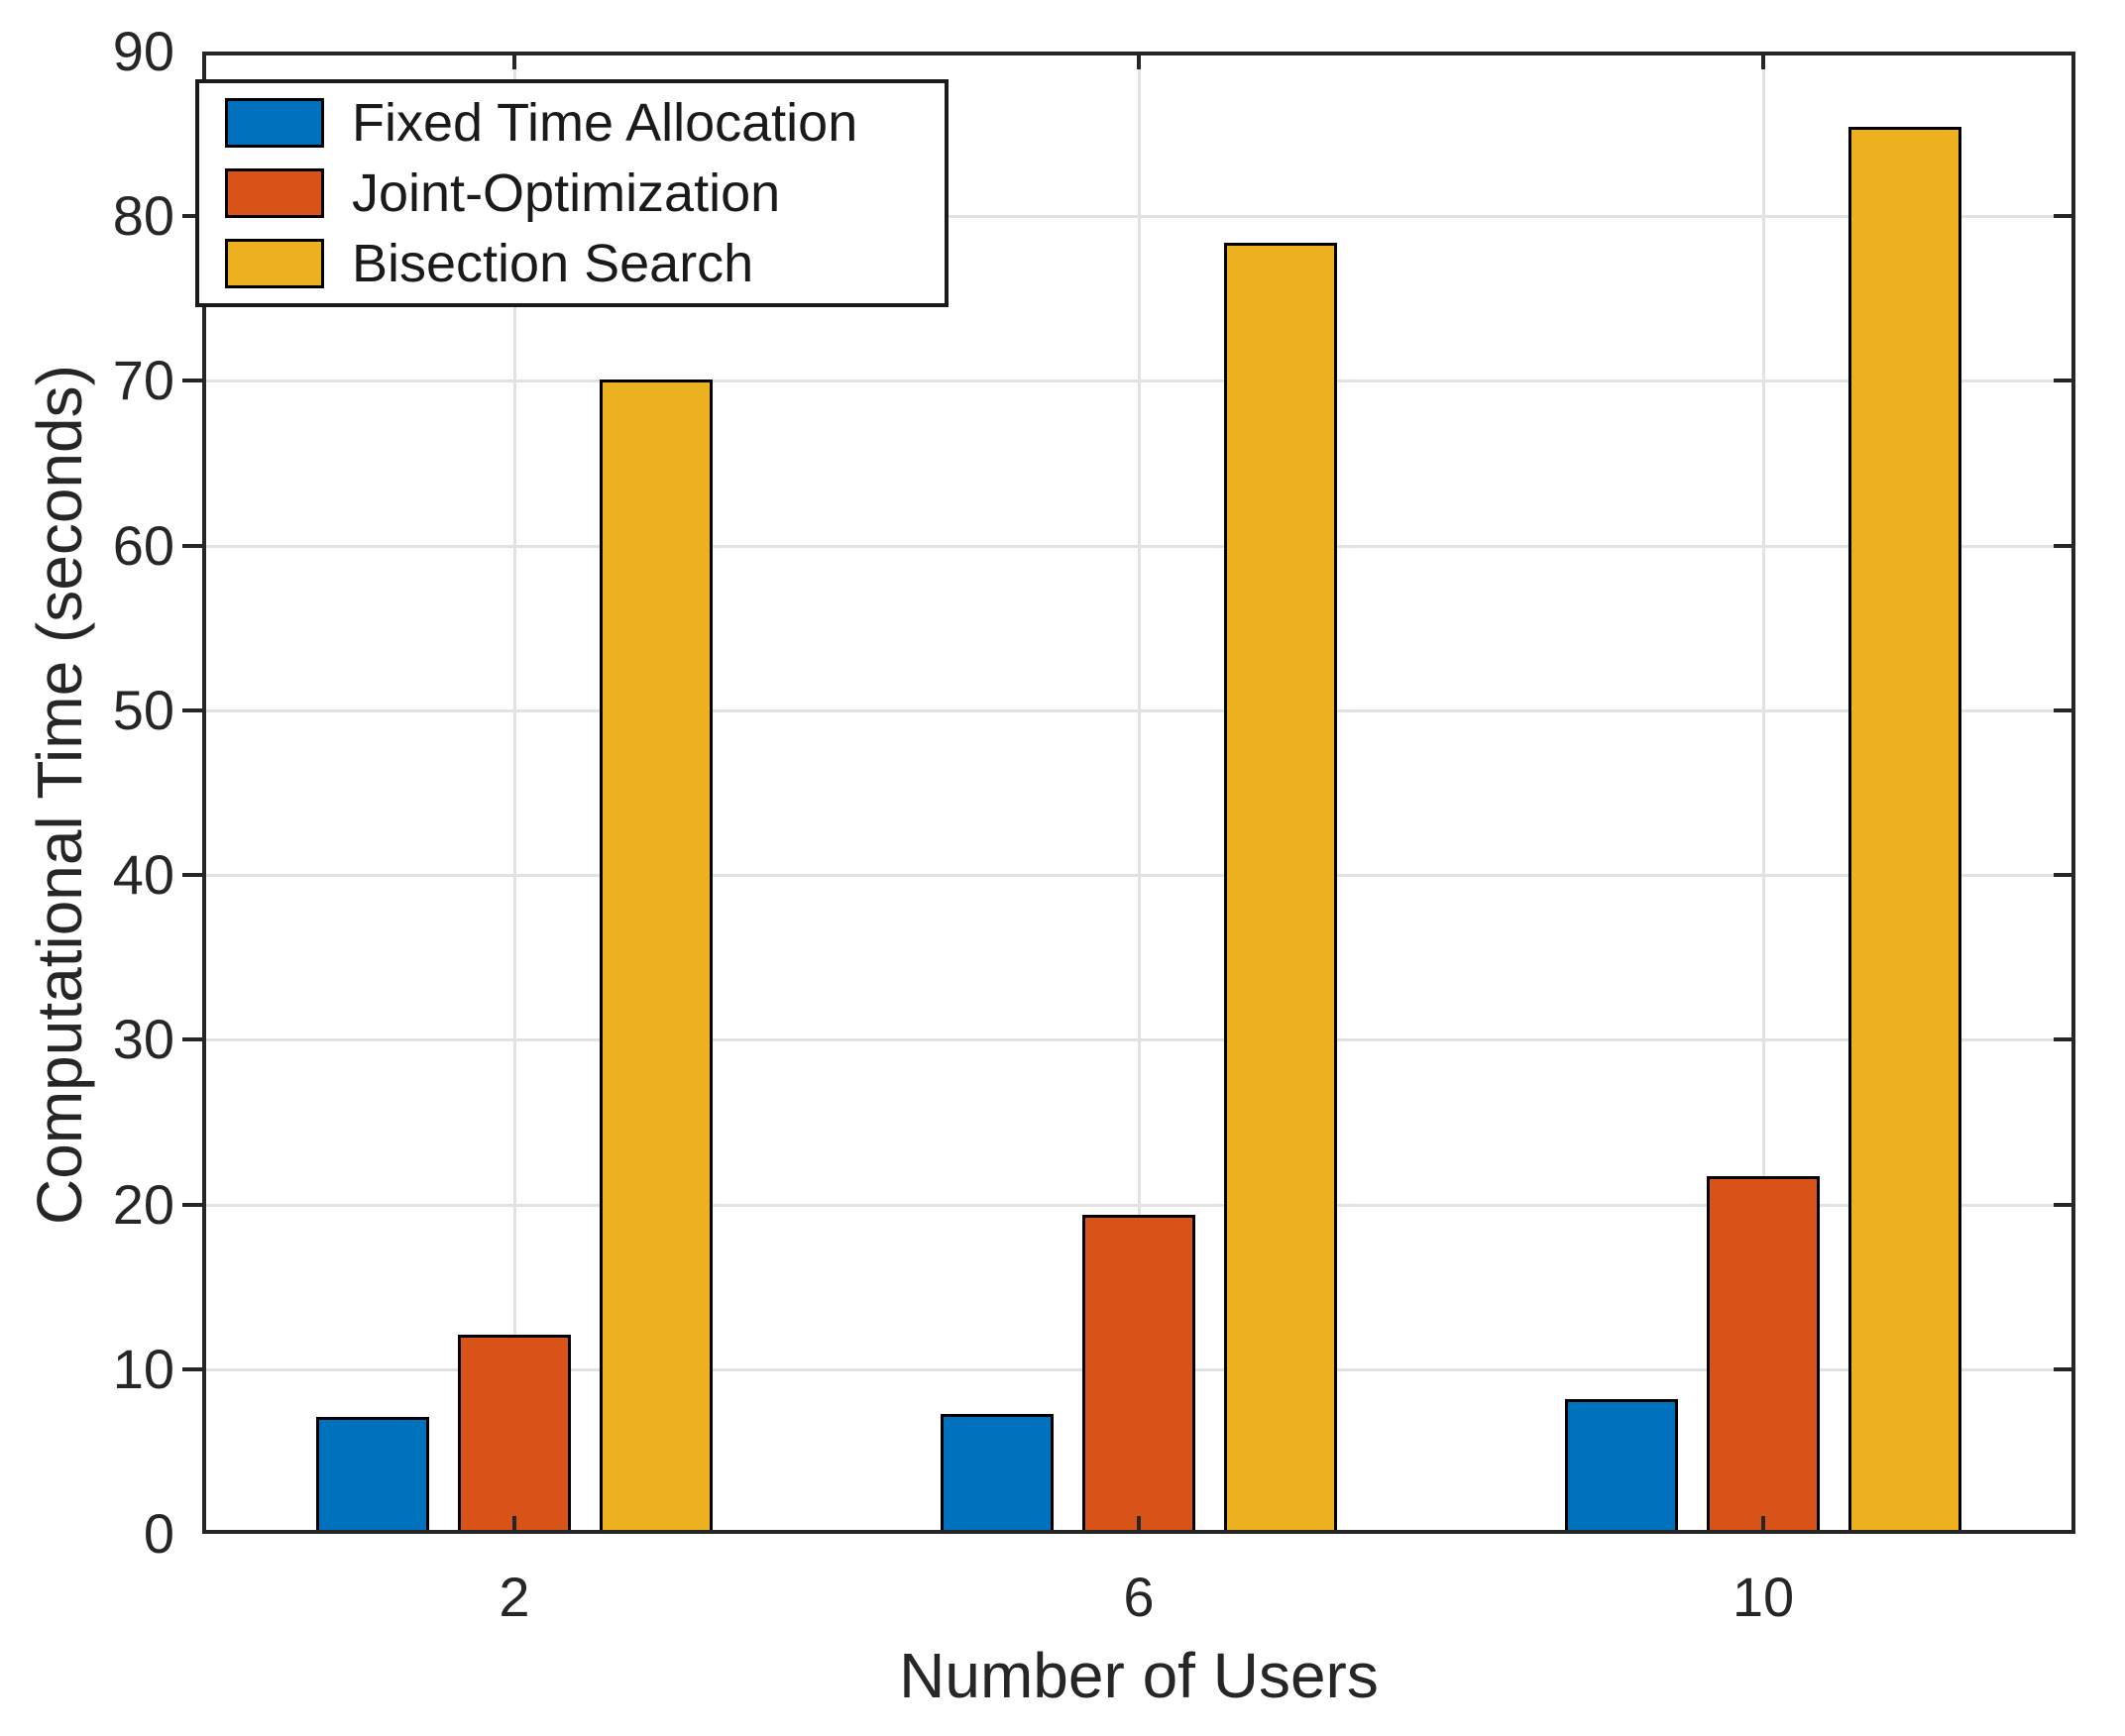 The width and height of the screenshot is (2125, 1736). Describe the element at coordinates (143, 709) in the screenshot. I see `y-tick-label: 50` at that location.